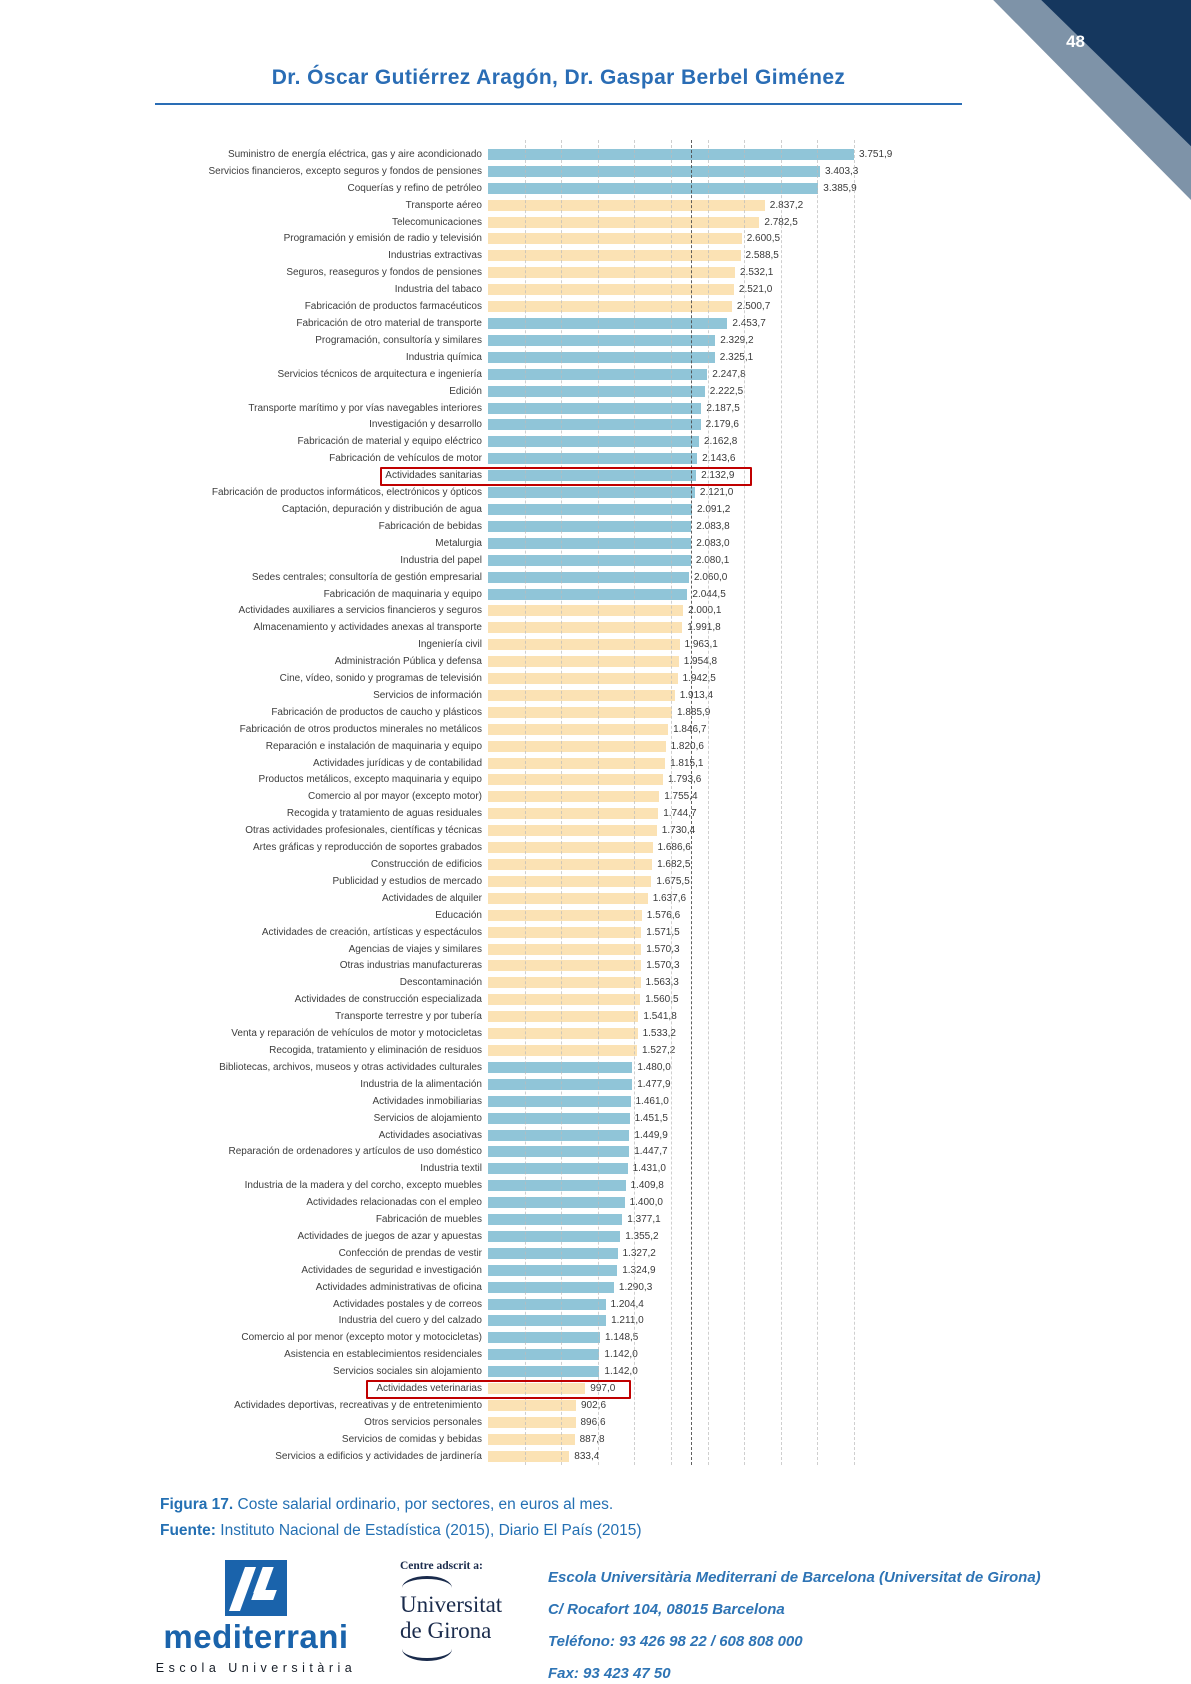 The image size is (1191, 1684). Describe the element at coordinates (660, 1017) in the screenshot. I see `bar-value: 1.541,8` at that location.